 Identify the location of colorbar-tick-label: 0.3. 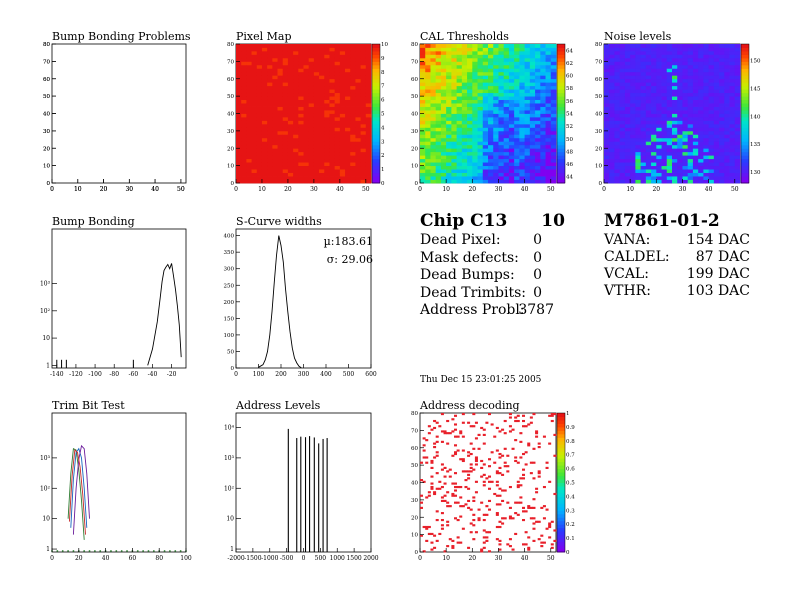
(570, 511).